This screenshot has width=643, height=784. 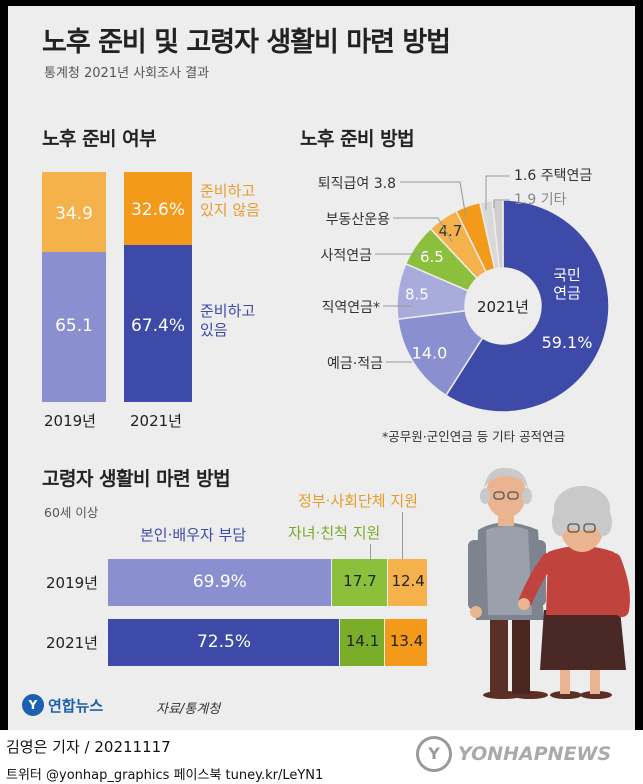 What do you see at coordinates (72, 583) in the screenshot?
I see `row-label-2019: 2019년` at bounding box center [72, 583].